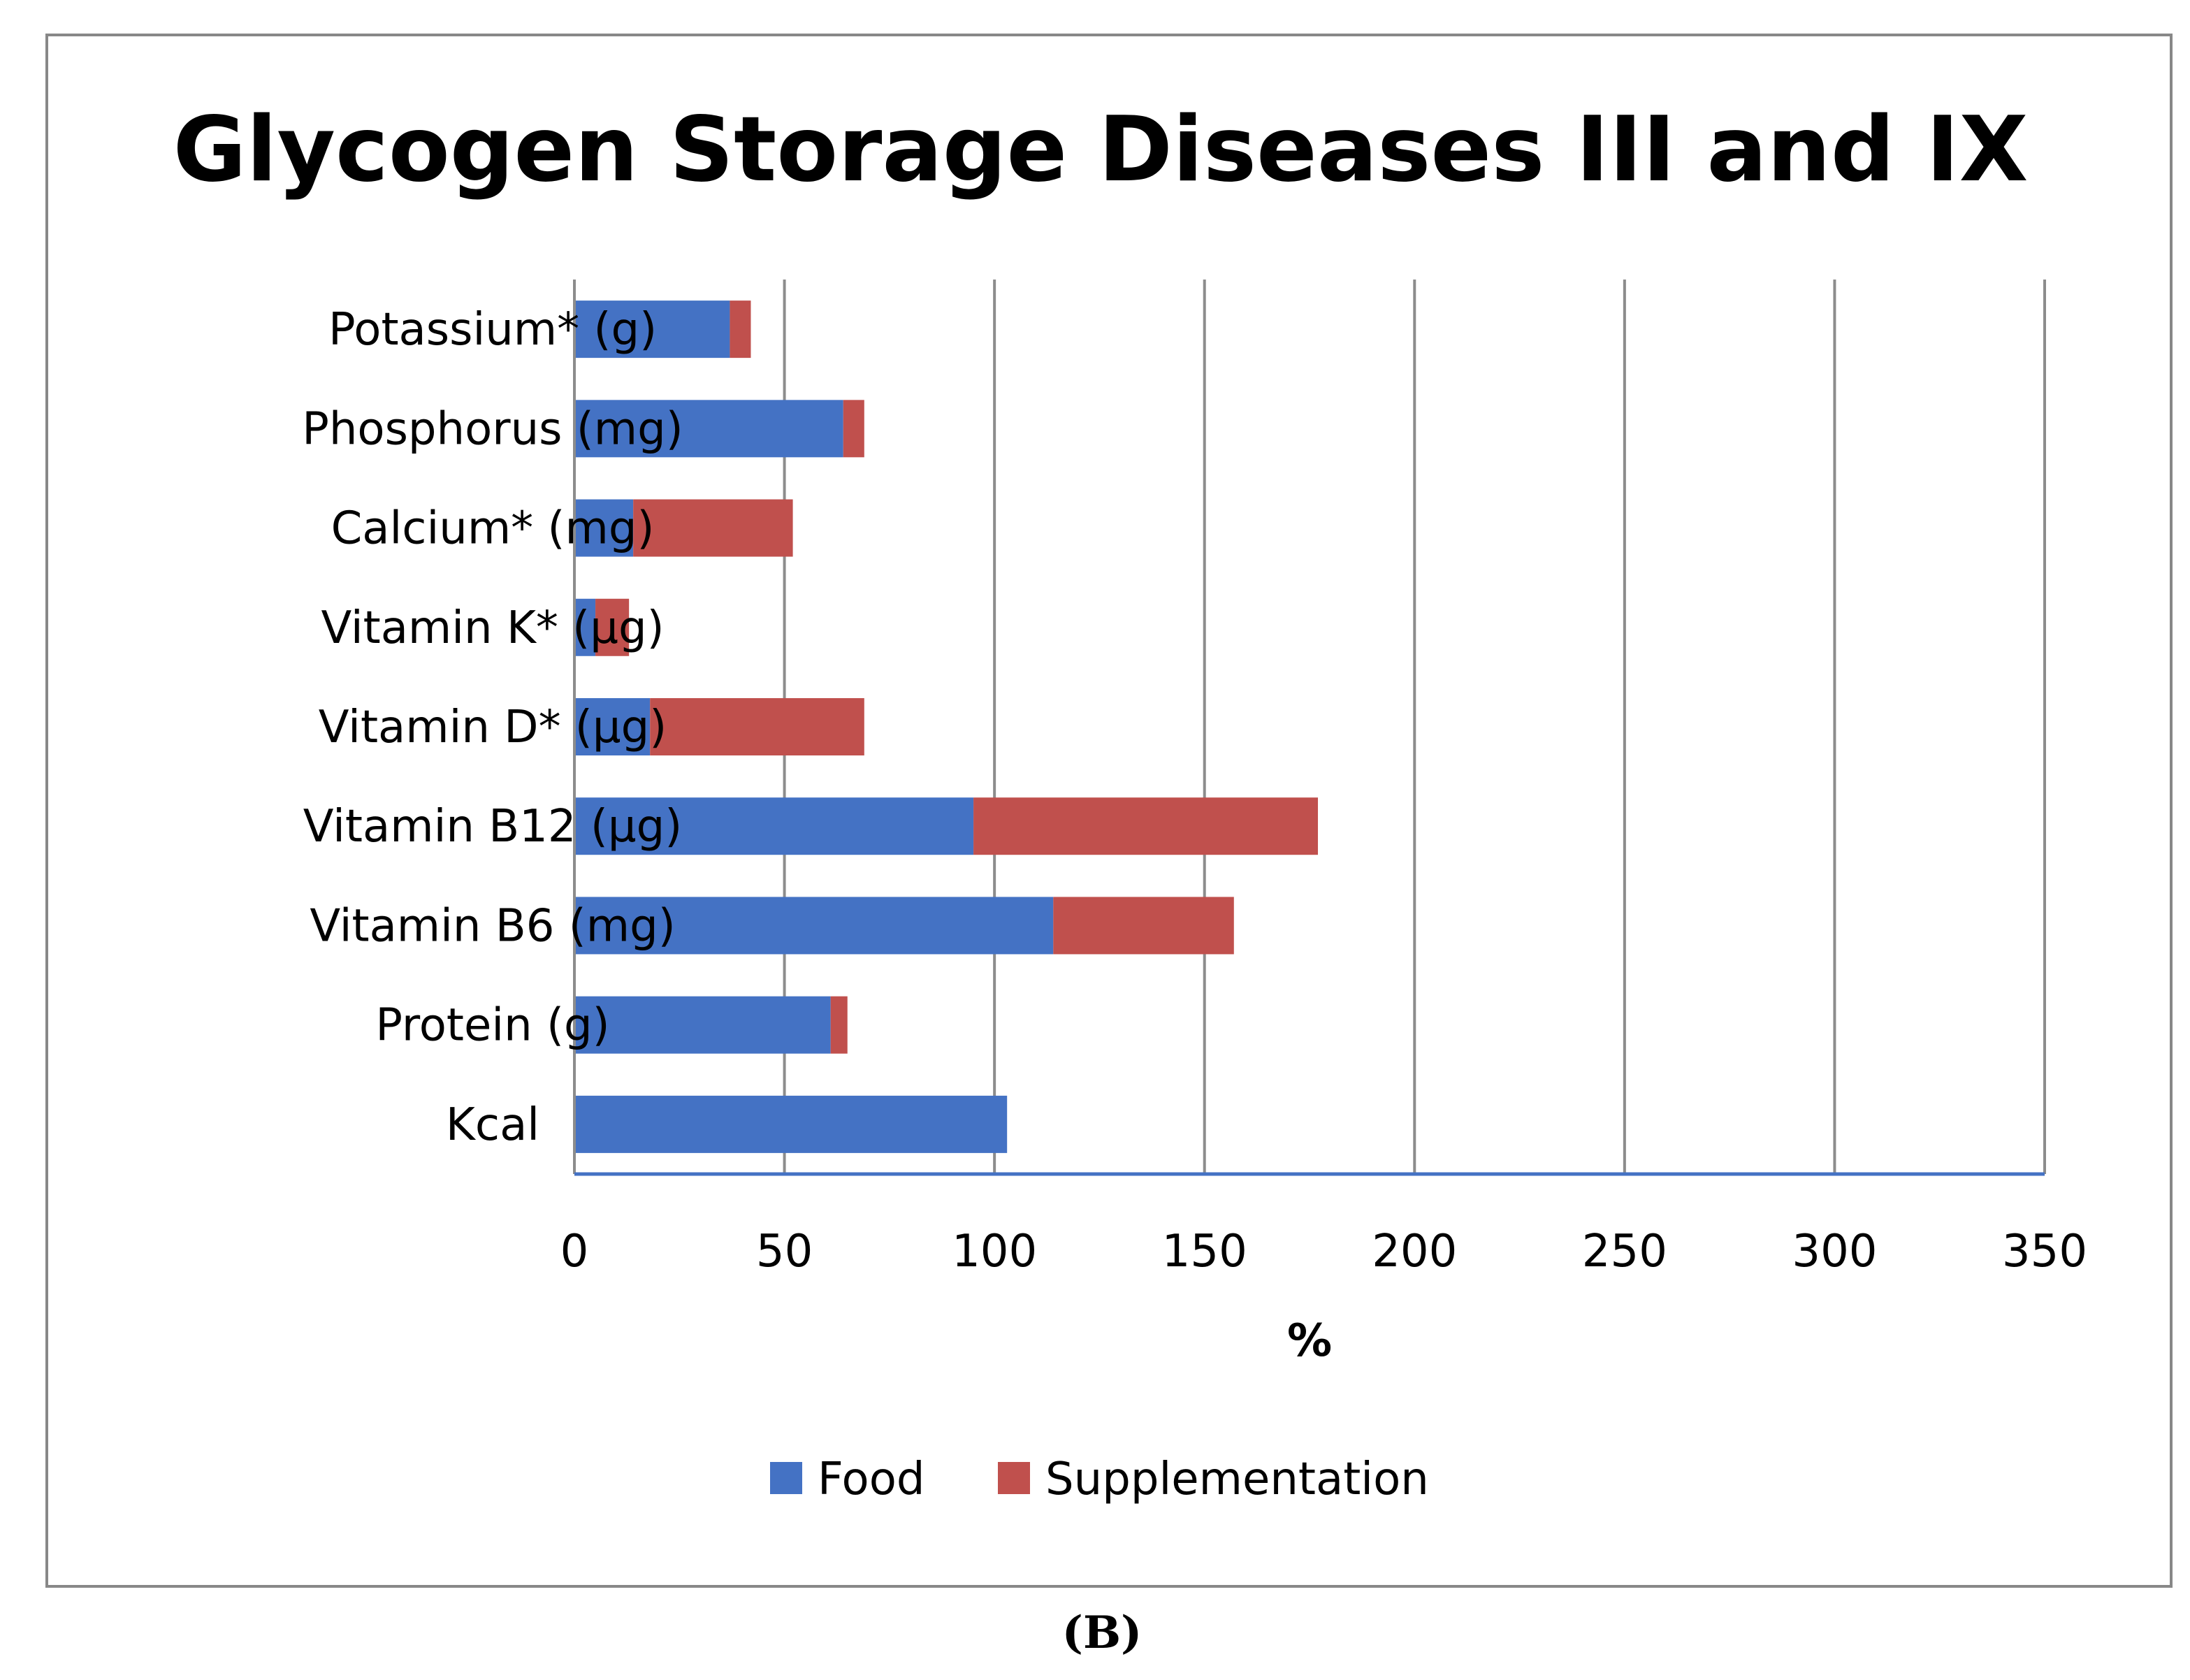 The width and height of the screenshot is (2190, 1680). I want to click on category-label: Potassium* (g), so click(492, 330).